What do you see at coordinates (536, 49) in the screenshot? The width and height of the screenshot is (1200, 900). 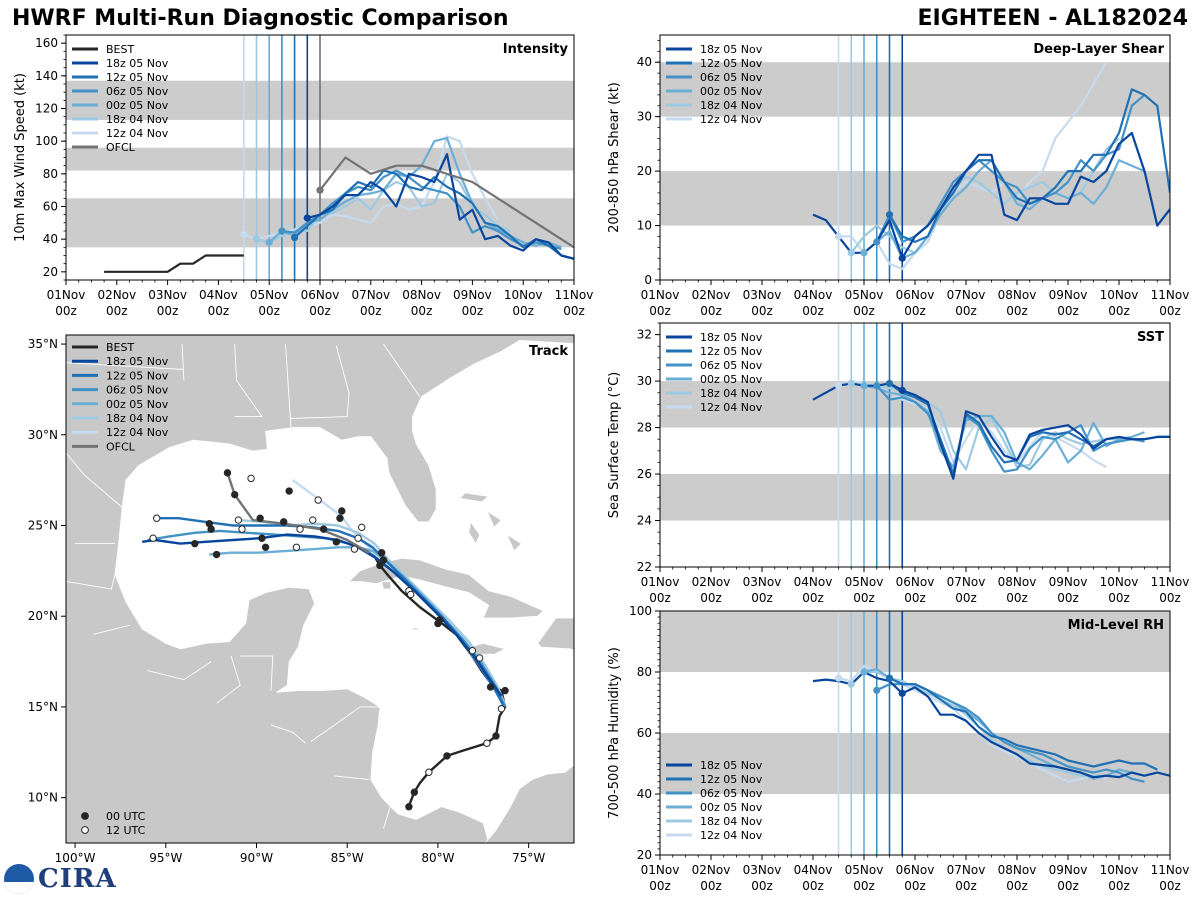 I see `panel-title: Intensity` at bounding box center [536, 49].